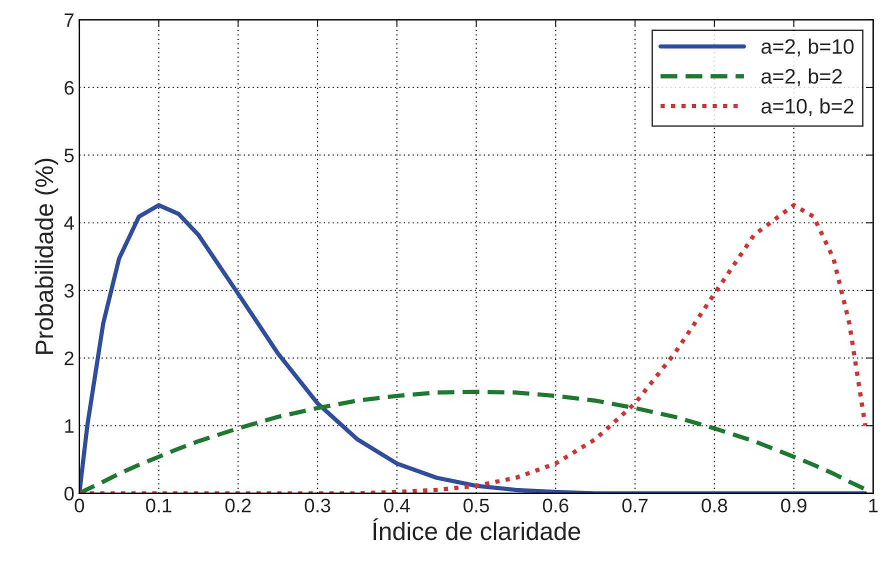  Describe the element at coordinates (238, 505) in the screenshot. I see `x-tick-label: 0.2` at that location.